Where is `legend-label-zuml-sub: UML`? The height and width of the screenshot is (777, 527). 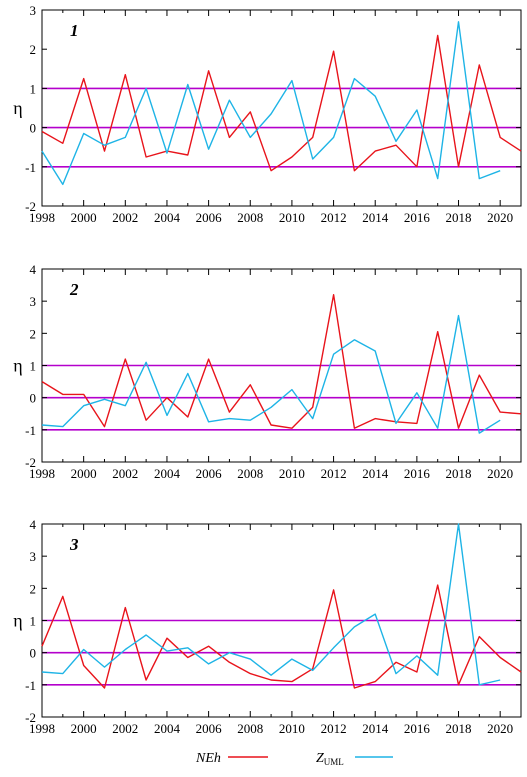 legend-label-zuml-sub: UML is located at coordinates (334, 762).